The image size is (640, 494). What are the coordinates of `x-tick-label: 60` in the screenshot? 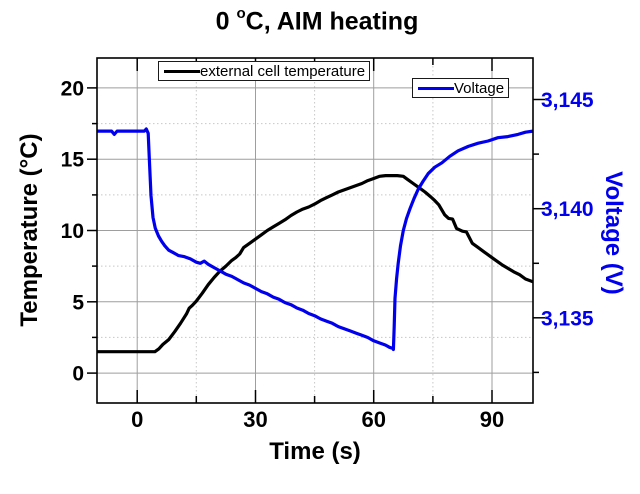 It's located at (373, 419).